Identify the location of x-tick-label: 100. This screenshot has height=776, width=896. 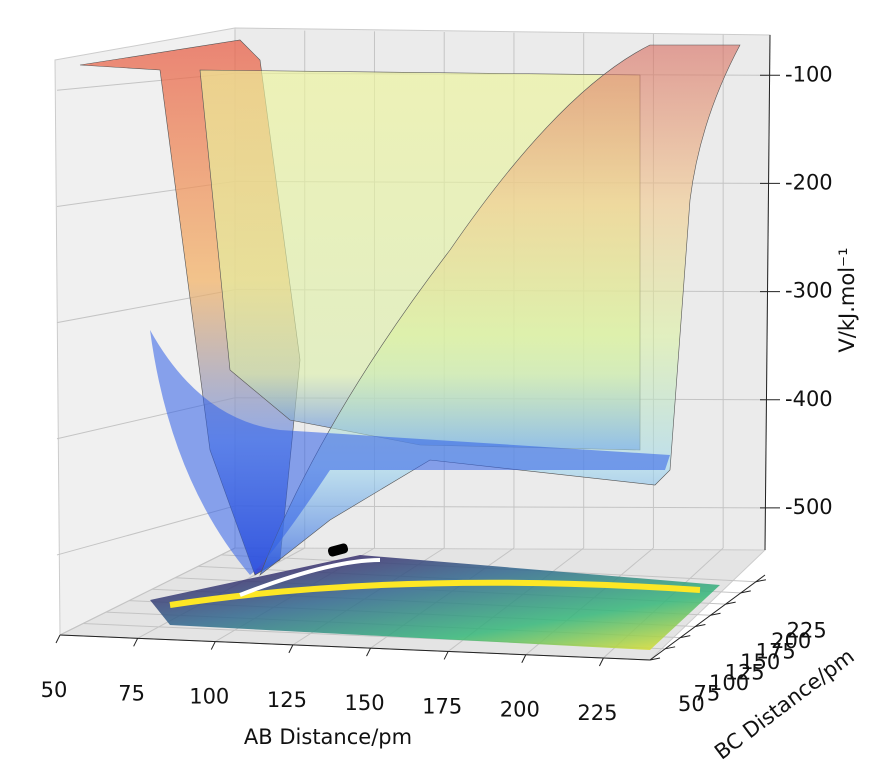
(209, 697).